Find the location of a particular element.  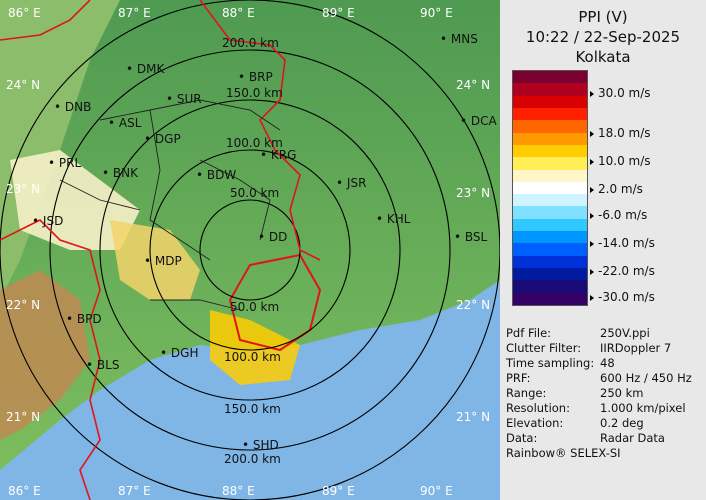

city-mns: • MNS is located at coordinates (459, 39).